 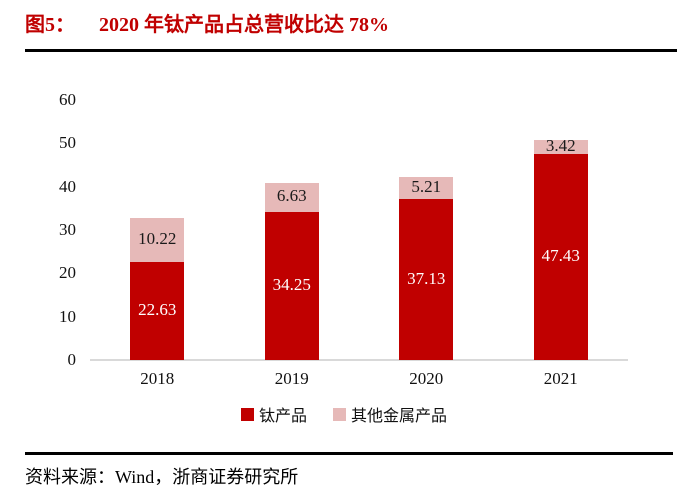 I want to click on bar-2021-segment-0: 47.43, so click(x=560, y=257).